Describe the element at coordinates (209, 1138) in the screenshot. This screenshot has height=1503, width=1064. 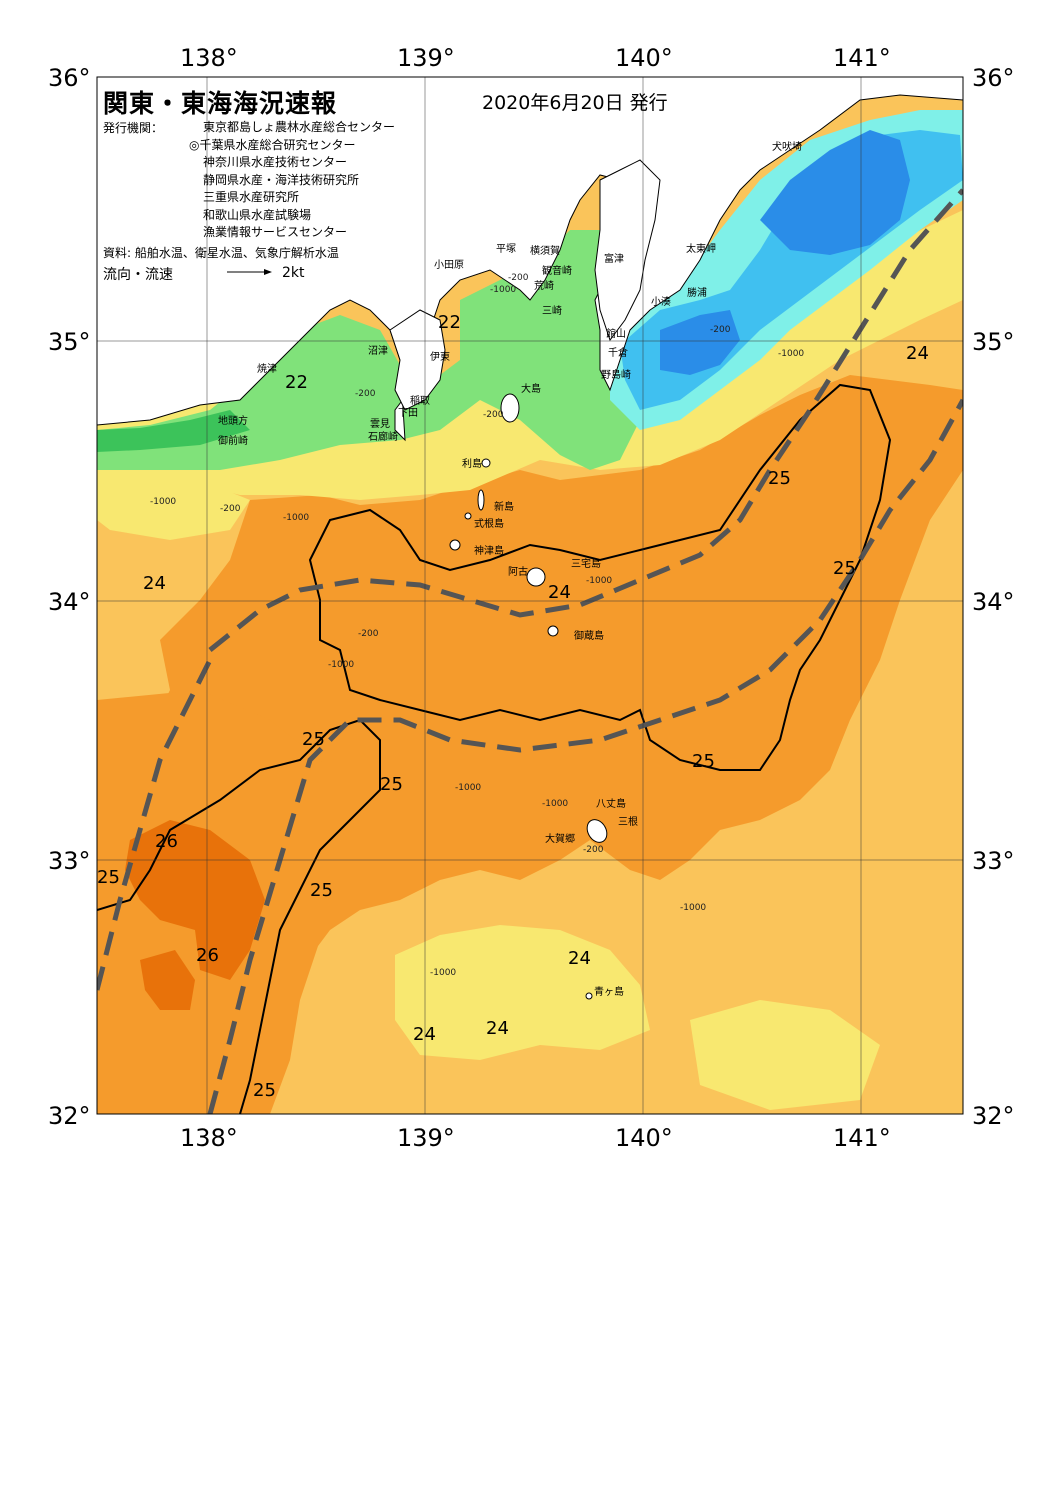
I see `lon-label-138-bottom: 138°` at that location.